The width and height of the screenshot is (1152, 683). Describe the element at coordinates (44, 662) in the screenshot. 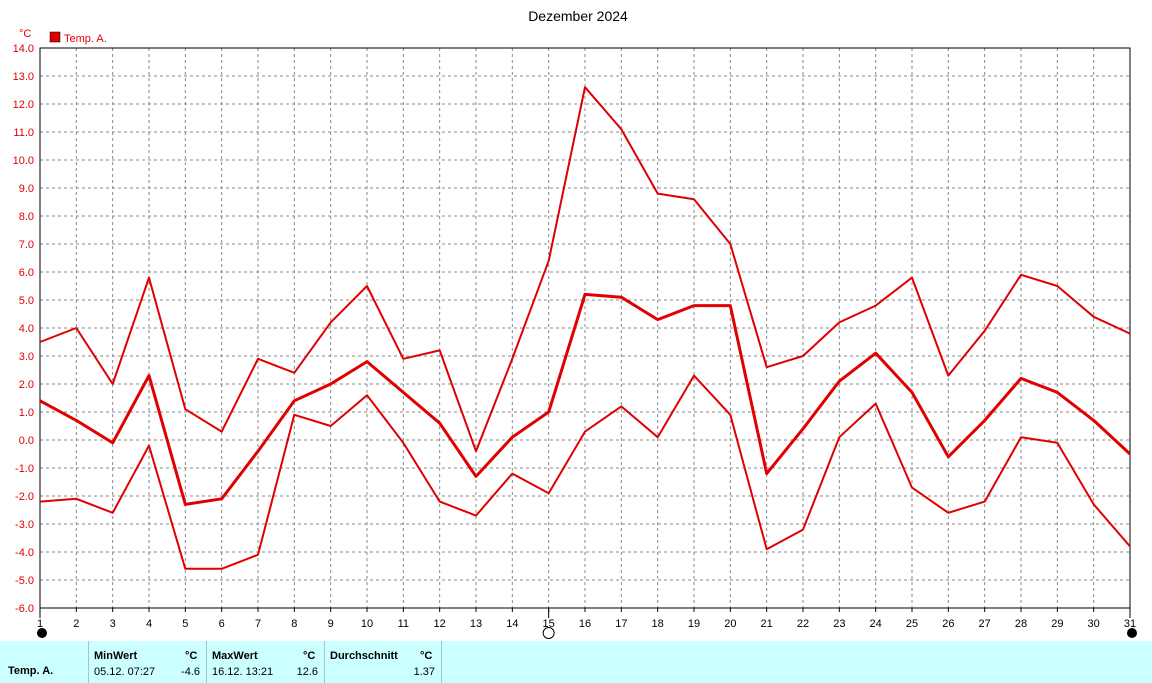

I see `footer-series-cell: Temp. A.` at that location.